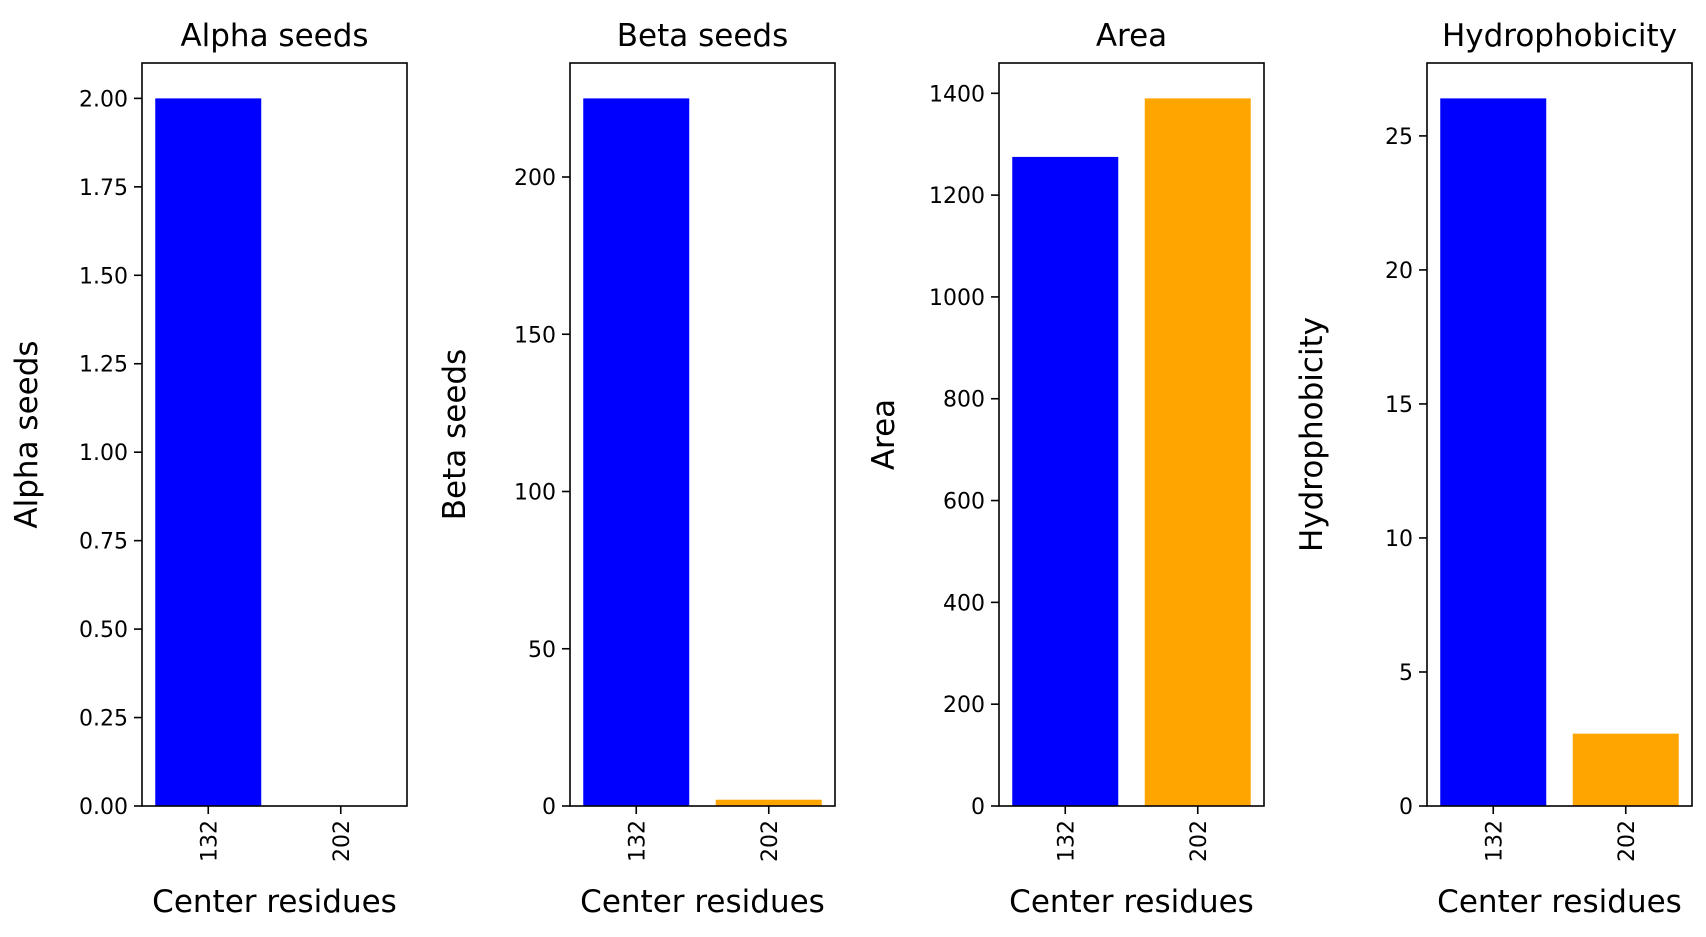 The height and width of the screenshot is (937, 1706). Describe the element at coordinates (964, 502) in the screenshot. I see `ytick-label-2-3: 600` at that location.